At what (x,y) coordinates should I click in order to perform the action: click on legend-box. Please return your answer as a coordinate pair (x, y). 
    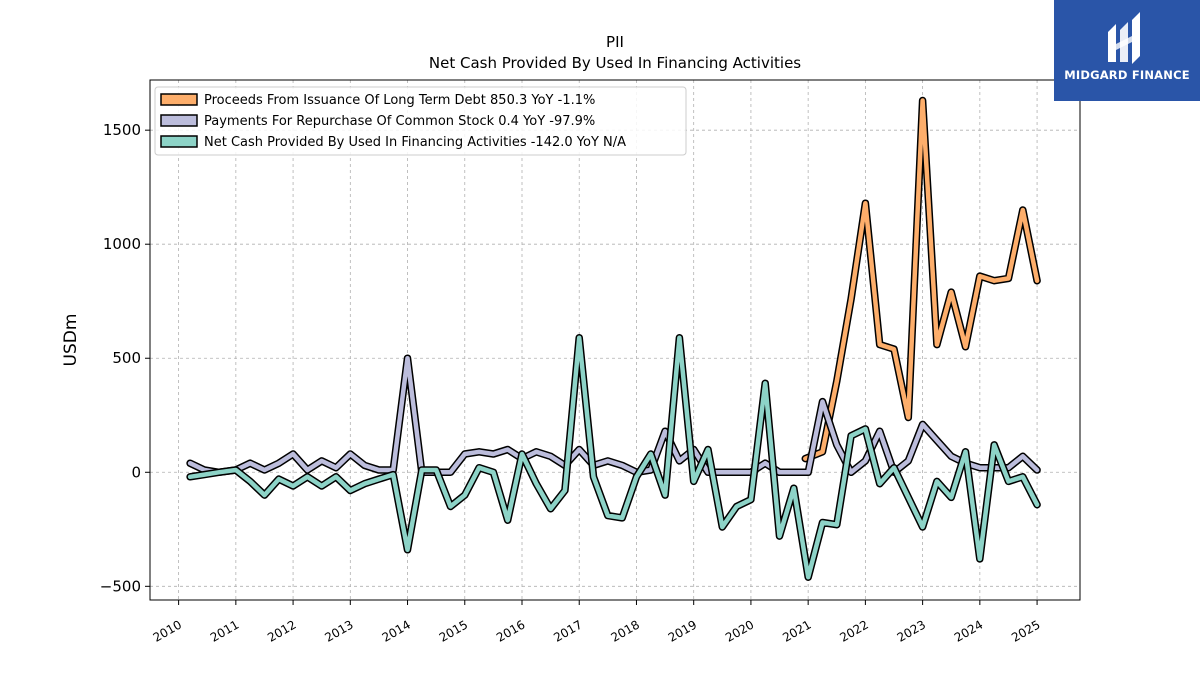
    Looking at the image, I should click on (420, 121).